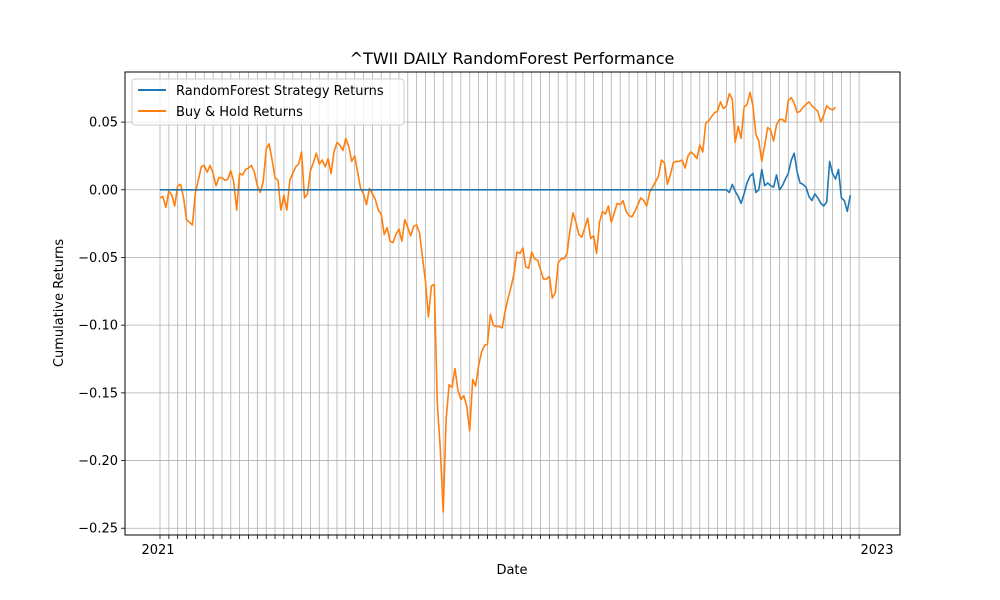  Describe the element at coordinates (59, 303) in the screenshot. I see `y-axis-label: Cumulative Returns` at that location.